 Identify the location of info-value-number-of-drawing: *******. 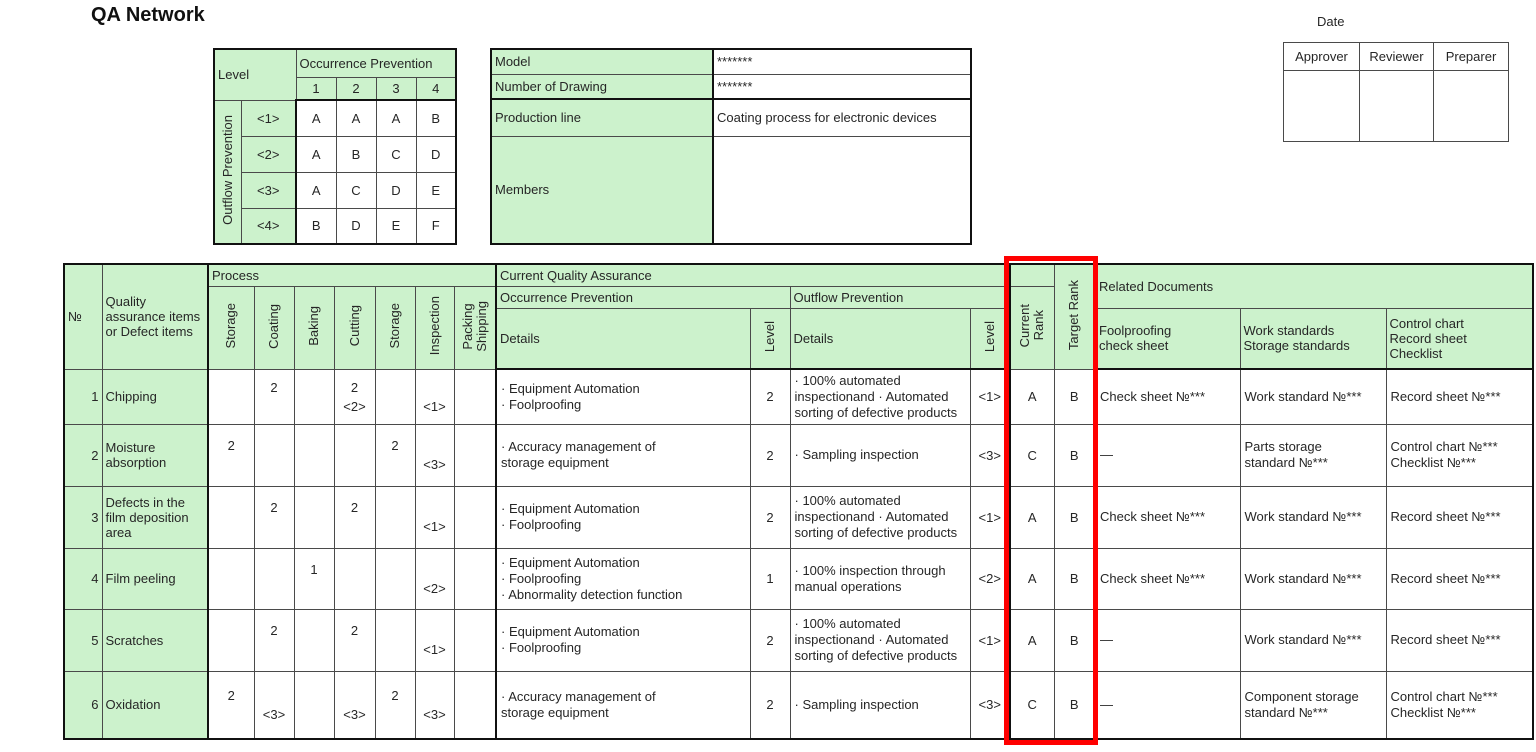
(842, 86).